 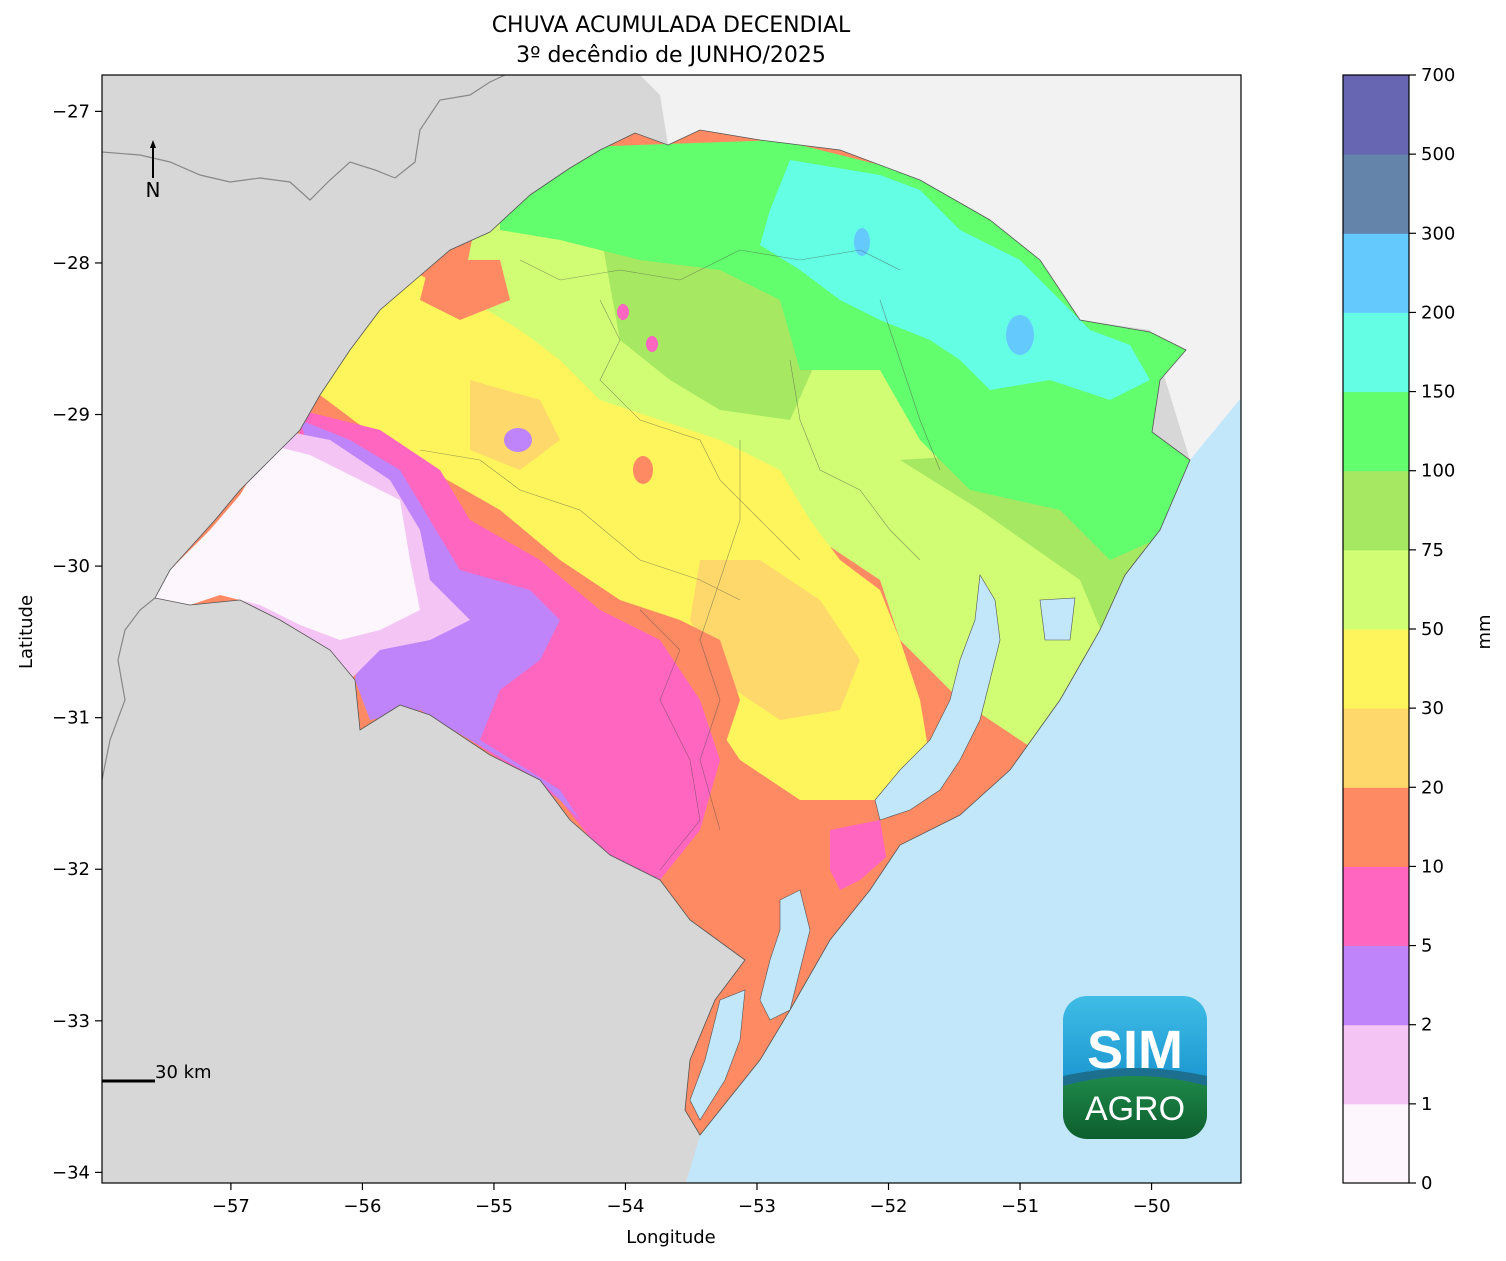 What do you see at coordinates (1426, 946) in the screenshot?
I see `colorbar-tick-label: 5` at bounding box center [1426, 946].